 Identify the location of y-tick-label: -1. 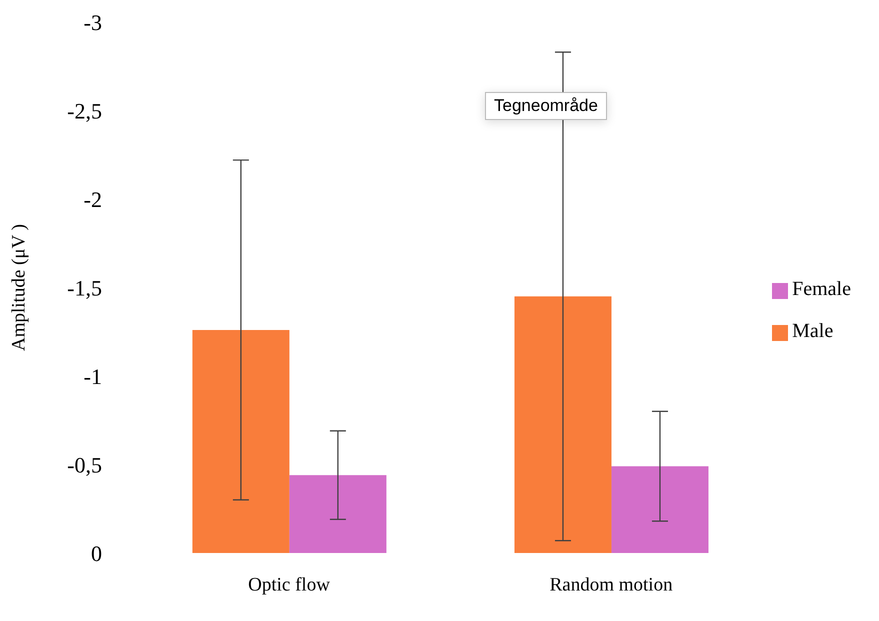
(93, 376).